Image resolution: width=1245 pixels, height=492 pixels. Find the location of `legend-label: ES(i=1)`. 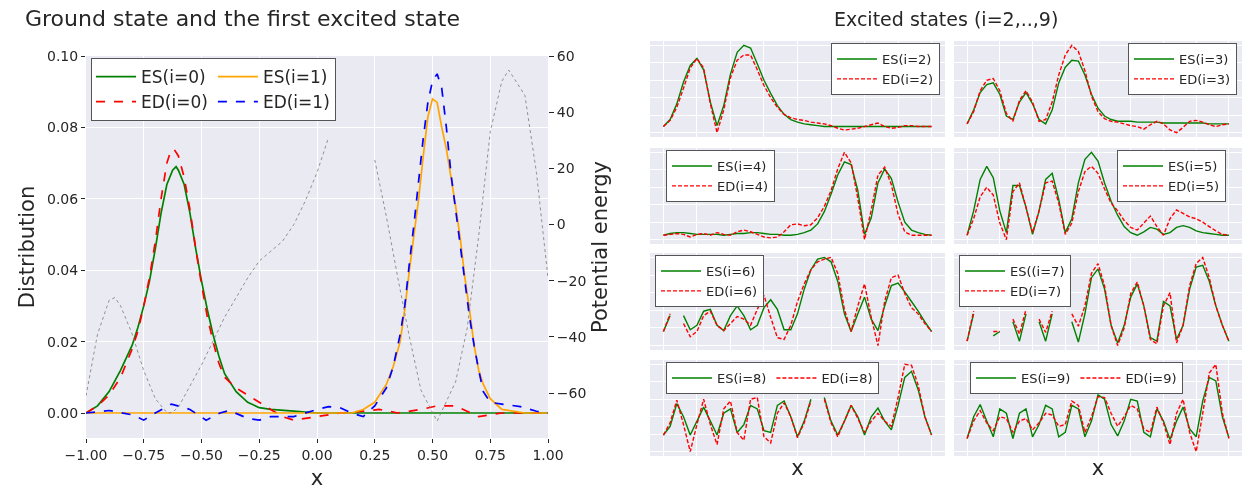

legend-label: ES(i=1) is located at coordinates (295, 77).